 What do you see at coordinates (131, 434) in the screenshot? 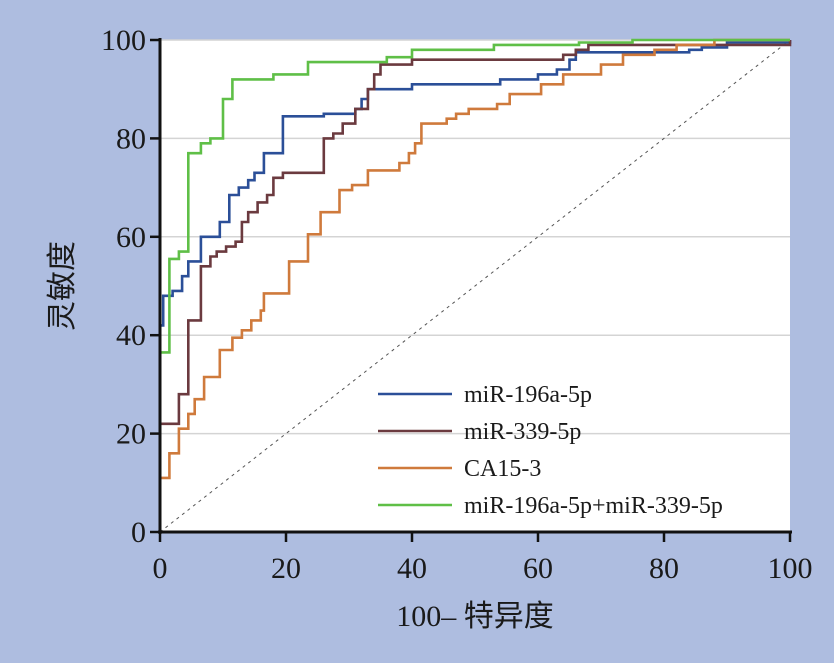
I see `y-tick-label: 20` at bounding box center [131, 434].